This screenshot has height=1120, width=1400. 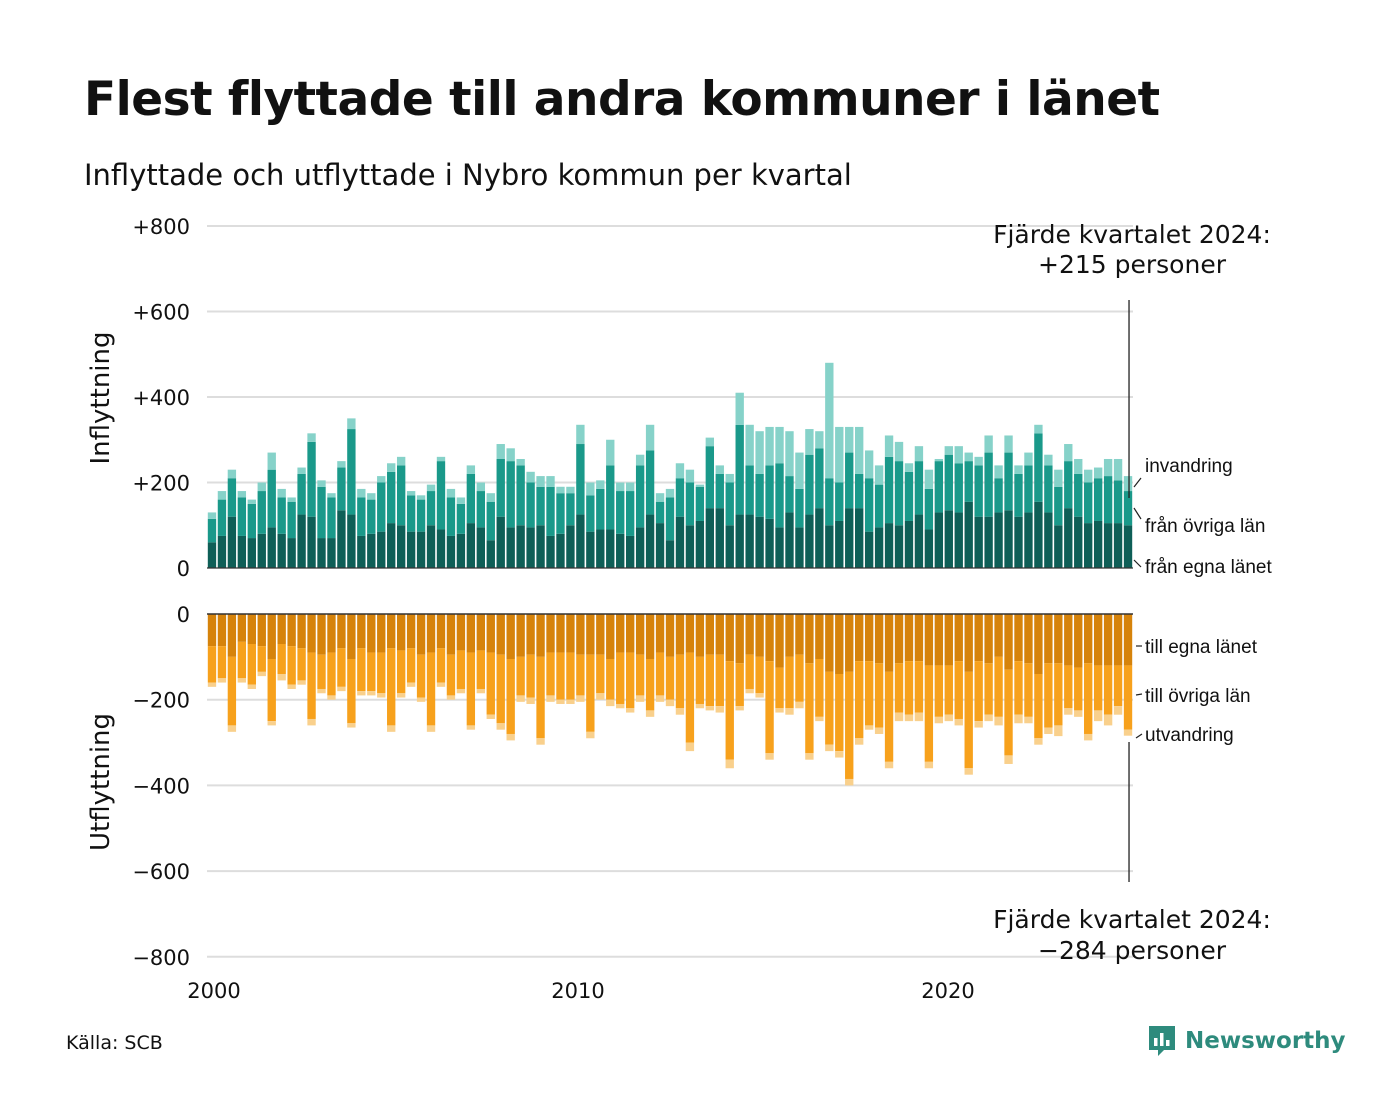 I want to click on series-label-outflow: till egna länet, so click(x=1201, y=647).